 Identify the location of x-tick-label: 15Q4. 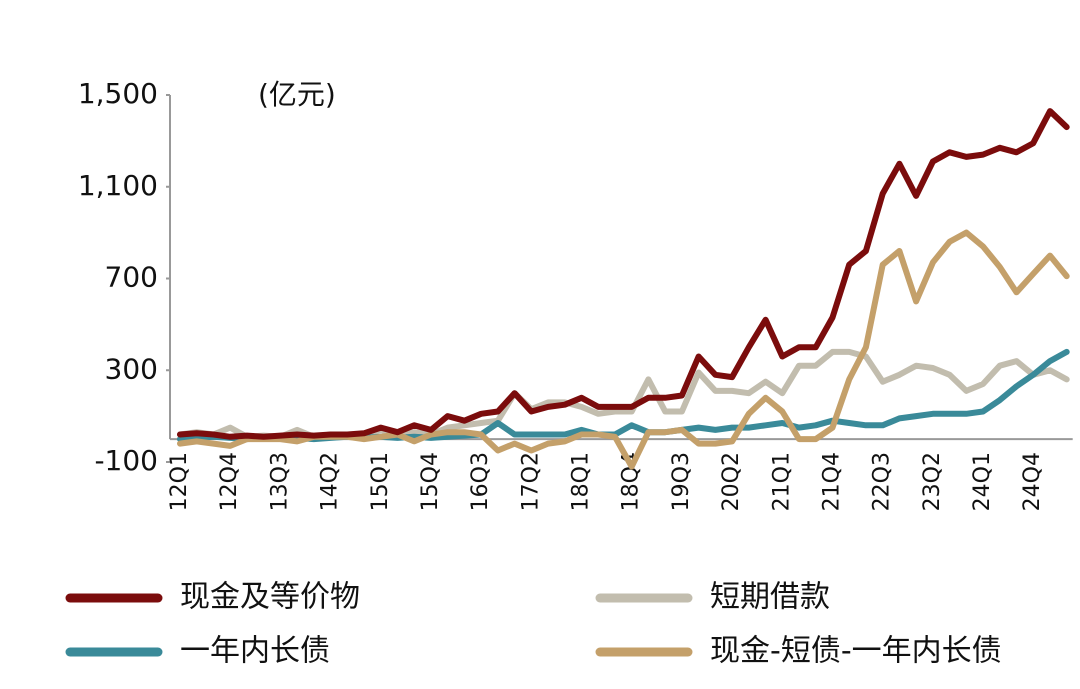
(430, 481).